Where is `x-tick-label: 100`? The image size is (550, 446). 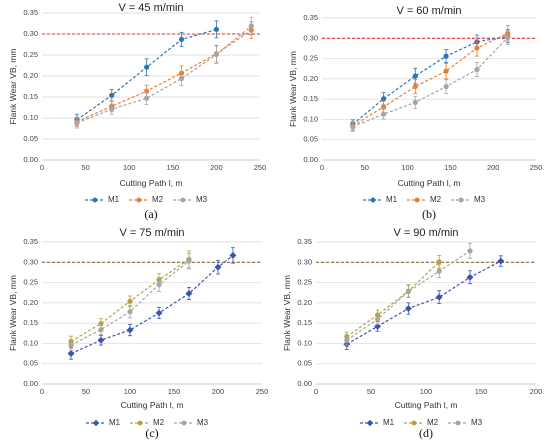
x-tick-label: 100 is located at coordinates (426, 391).